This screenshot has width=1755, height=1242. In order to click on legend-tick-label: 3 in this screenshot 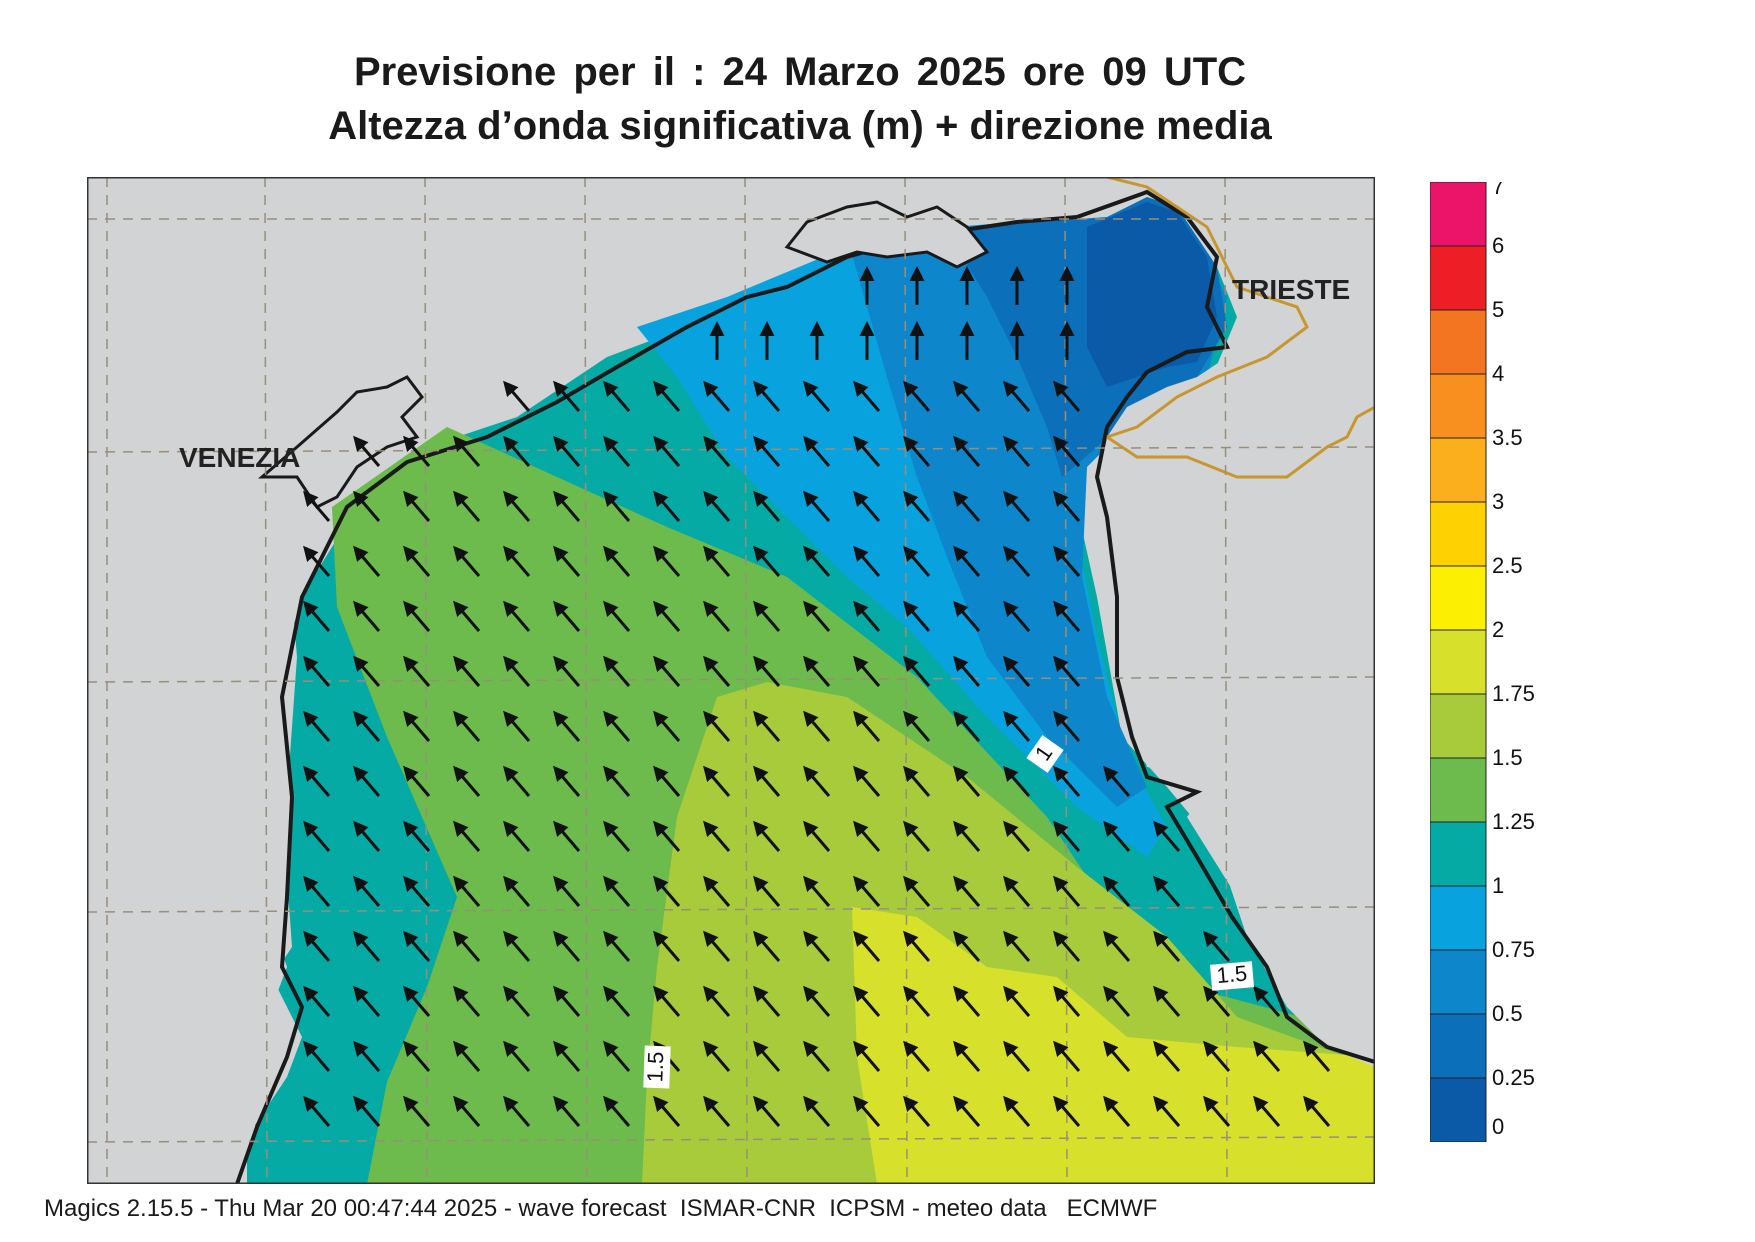, I will do `click(1498, 501)`.